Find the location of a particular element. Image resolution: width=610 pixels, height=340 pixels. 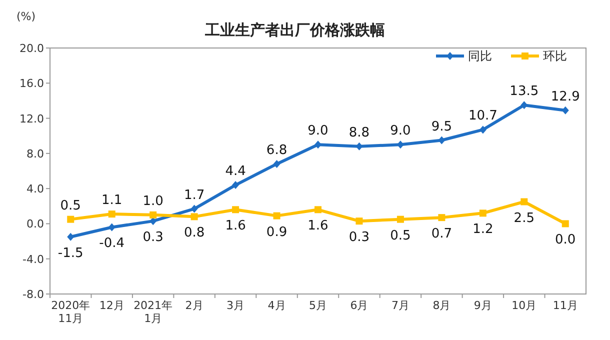

y-tick-label: 20.0 is located at coordinates (32, 48).